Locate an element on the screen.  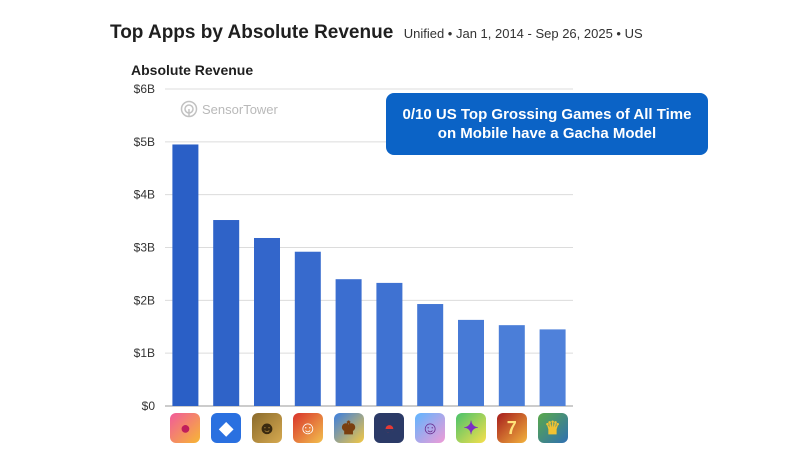
y-tick-label: $3B is located at coordinates (144, 248).